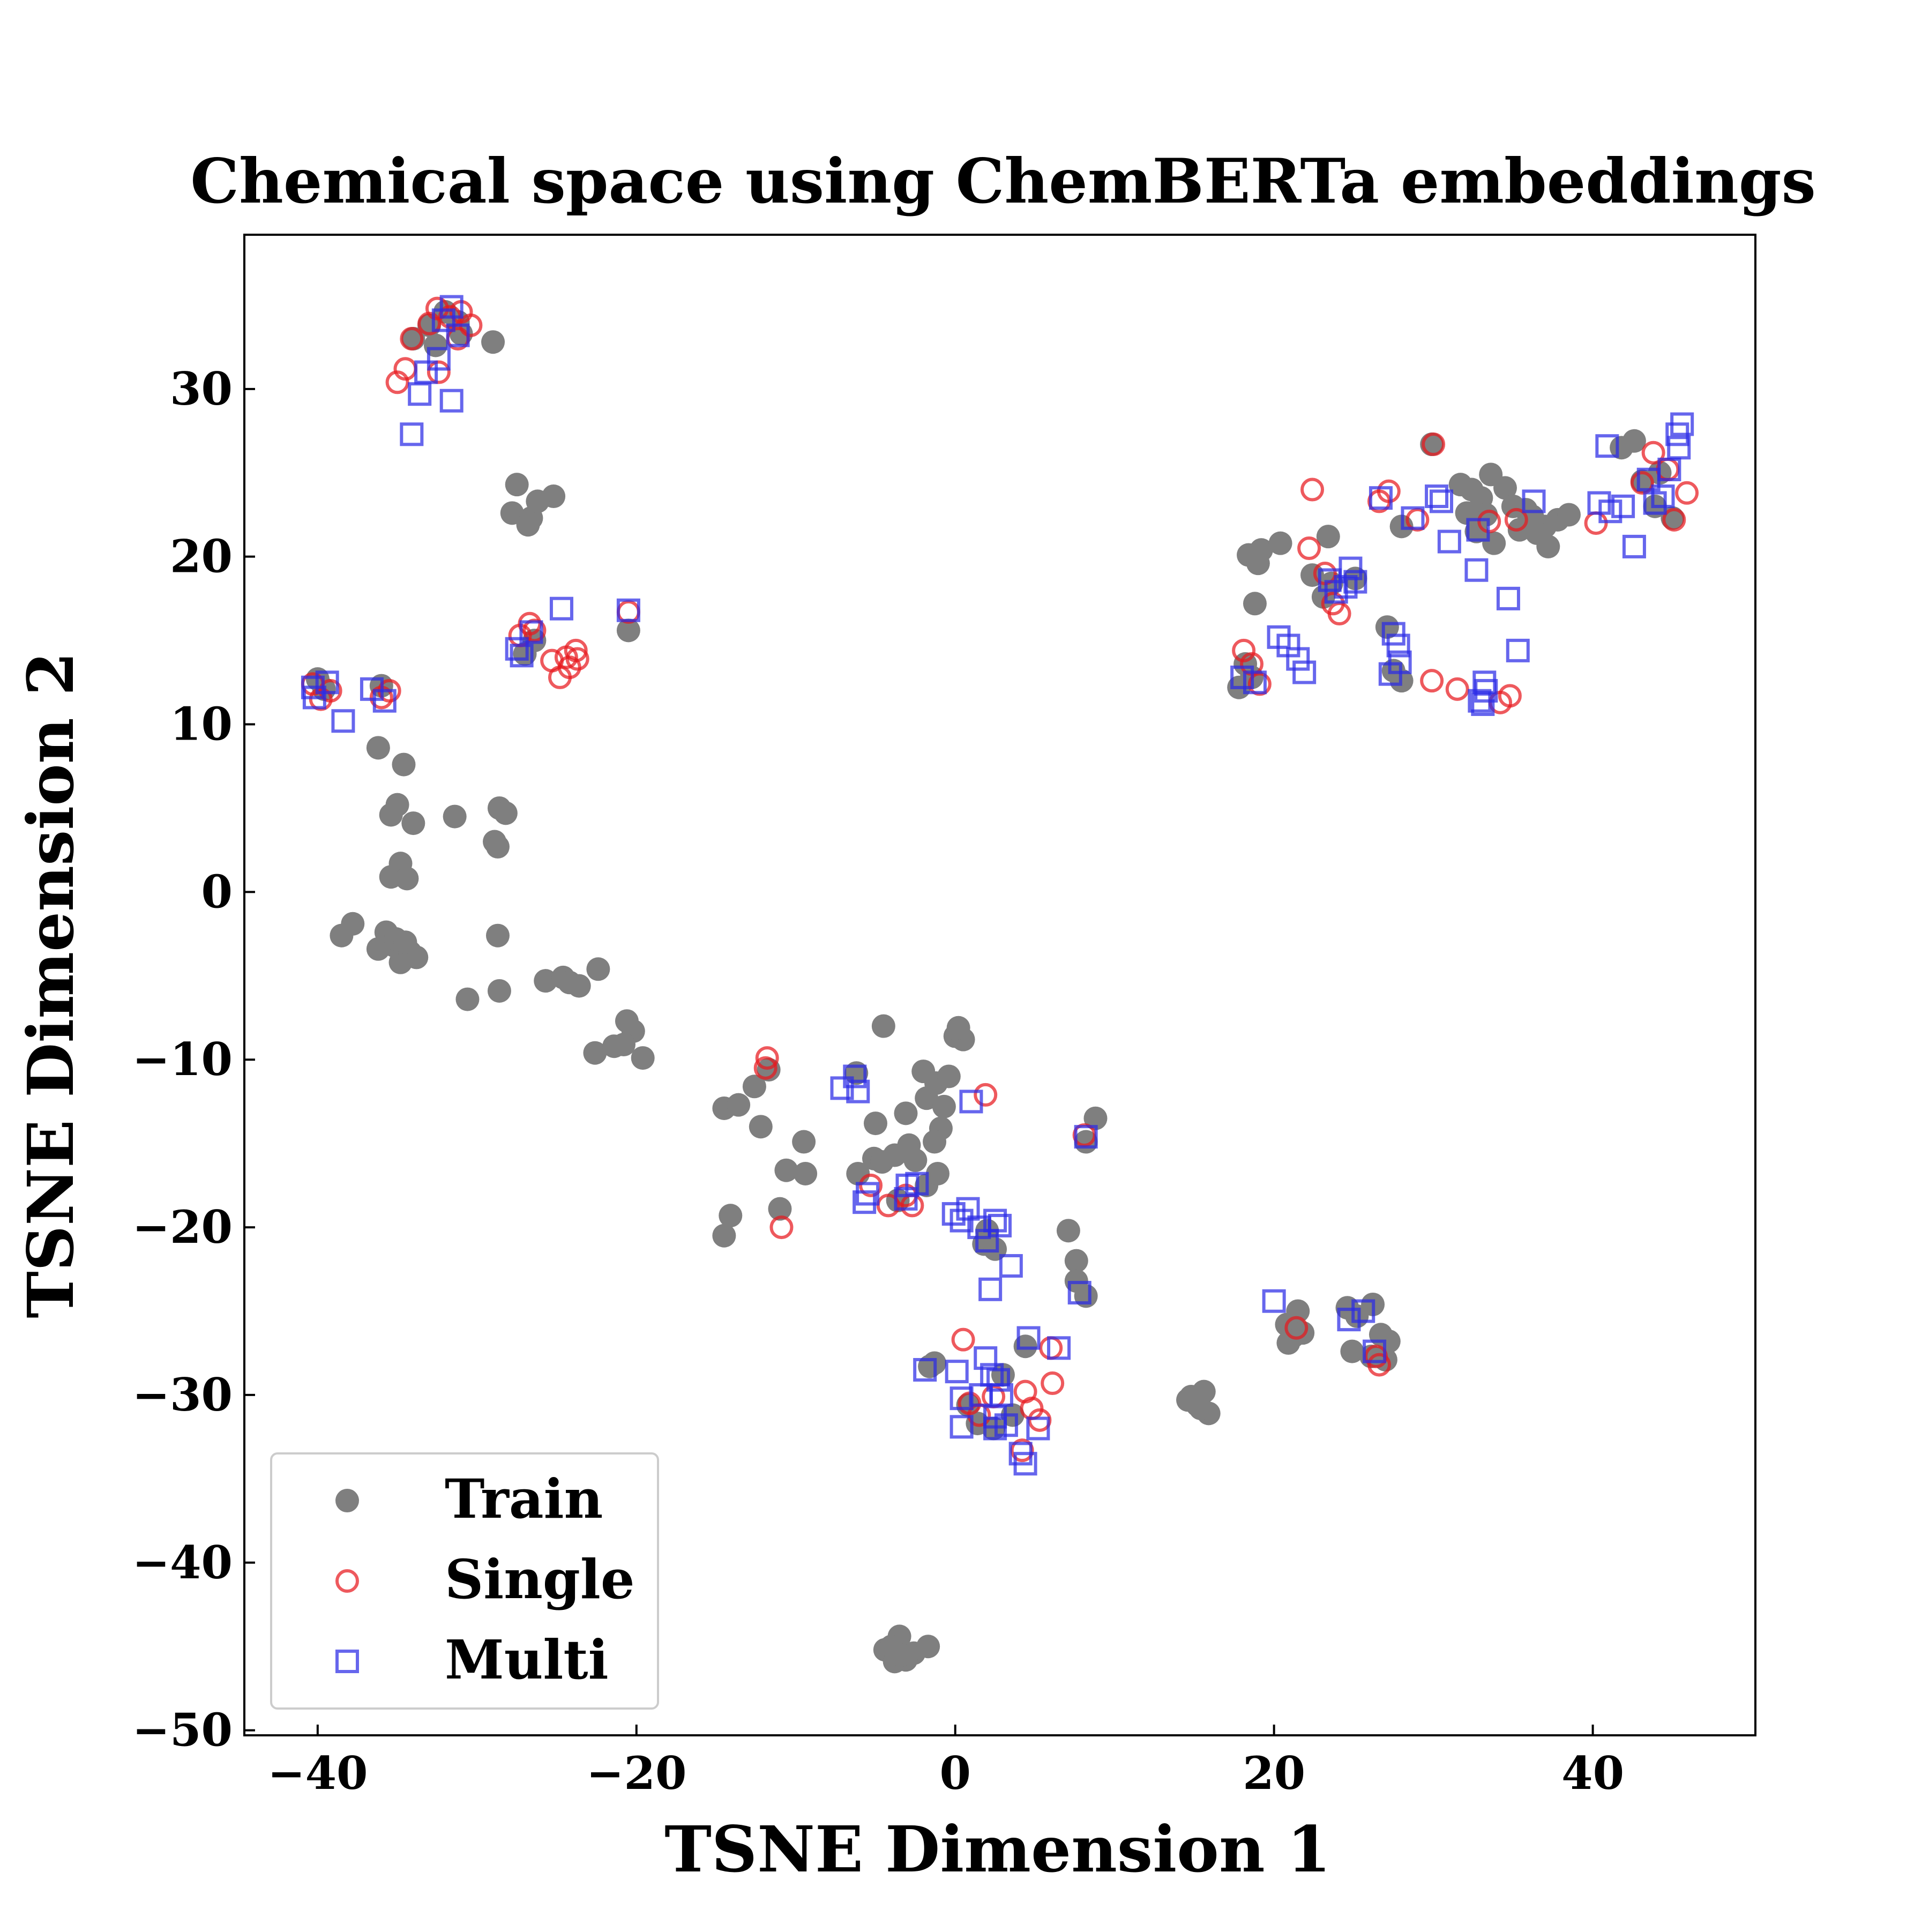 The image size is (1929, 1932). What do you see at coordinates (464, 1581) in the screenshot?
I see `legend-box` at bounding box center [464, 1581].